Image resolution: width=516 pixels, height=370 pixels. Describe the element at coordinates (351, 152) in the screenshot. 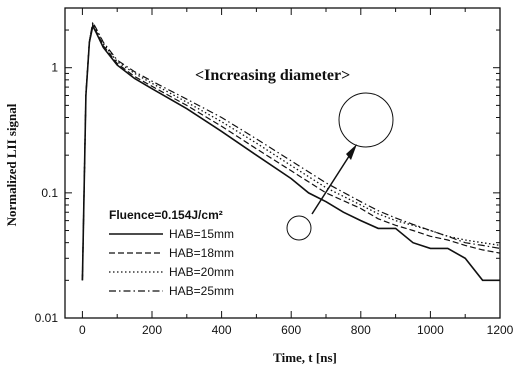

I see `diameter-arrow-head` at that location.